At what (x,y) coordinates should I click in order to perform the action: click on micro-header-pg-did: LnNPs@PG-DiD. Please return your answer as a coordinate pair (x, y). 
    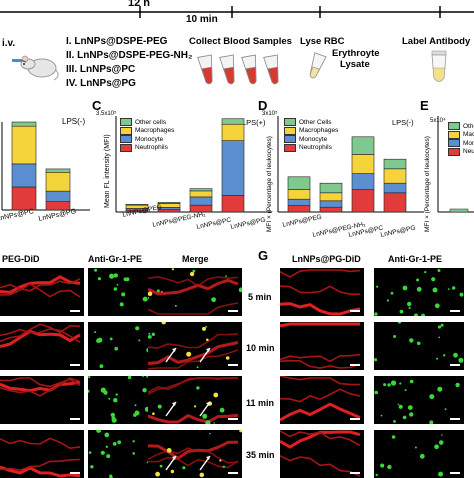
    Looking at the image, I should click on (326, 259).